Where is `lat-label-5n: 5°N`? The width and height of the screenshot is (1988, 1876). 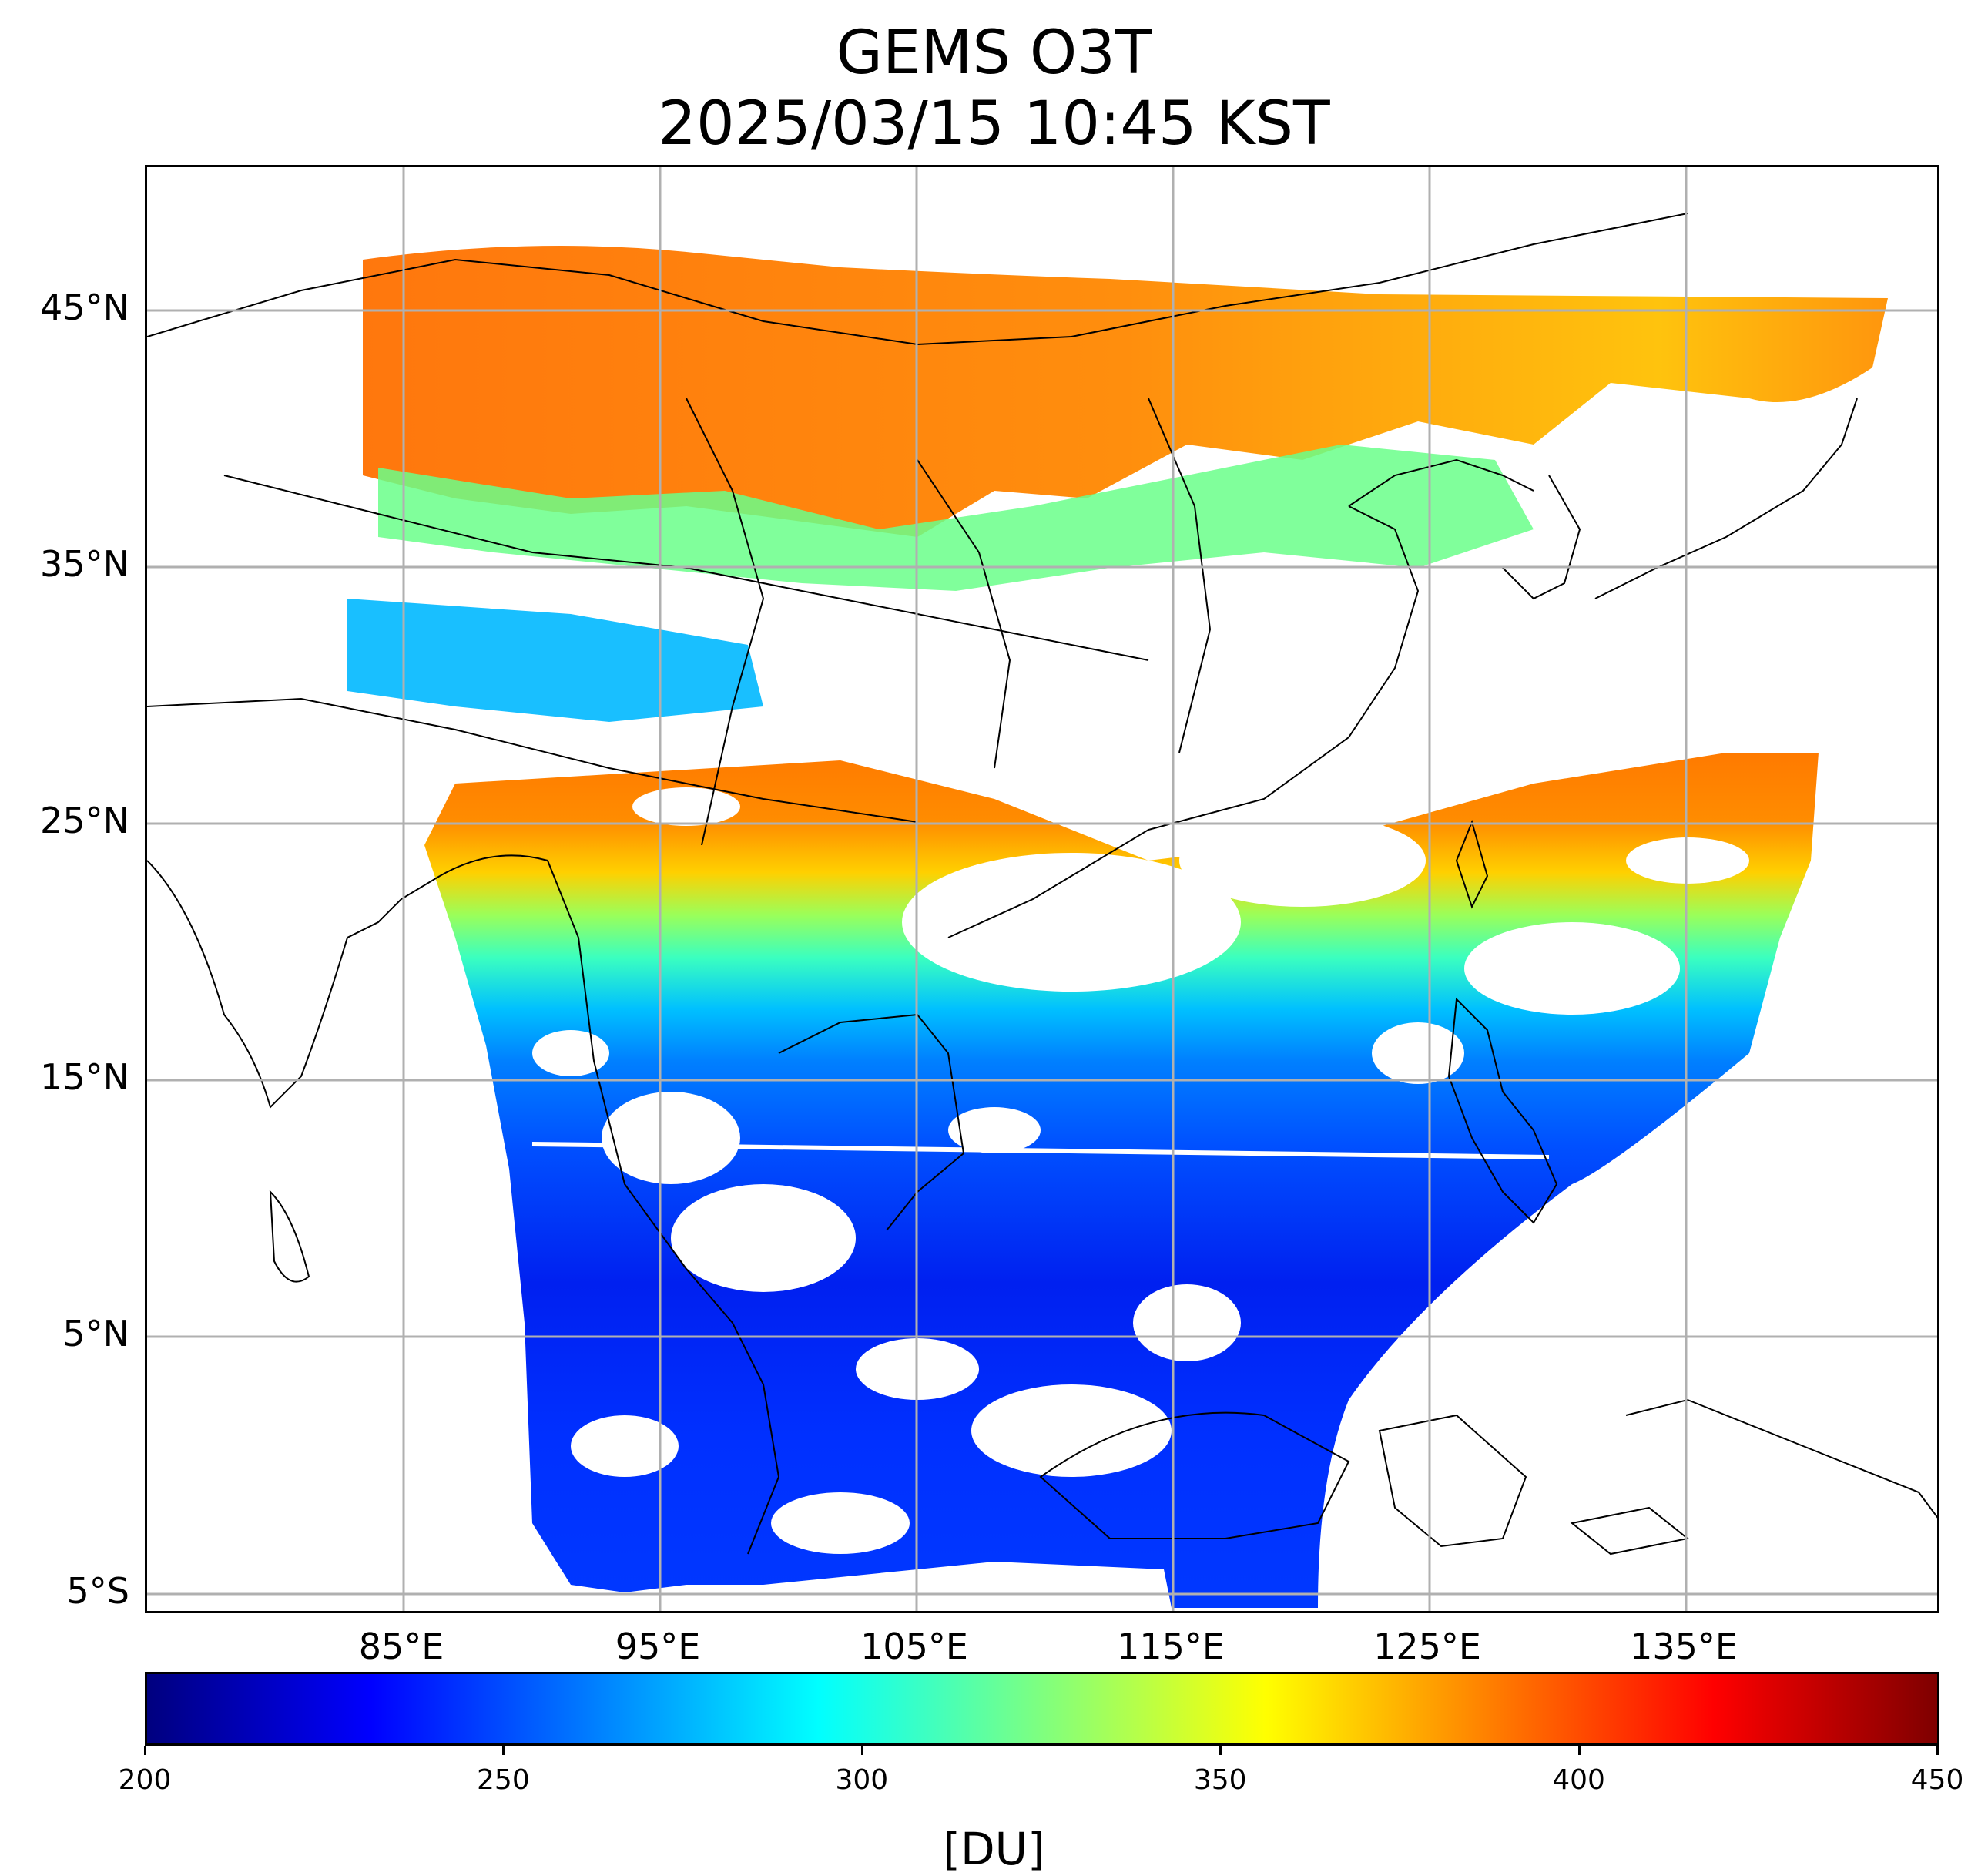
lat-label-5n: 5°N is located at coordinates (95, 1333).